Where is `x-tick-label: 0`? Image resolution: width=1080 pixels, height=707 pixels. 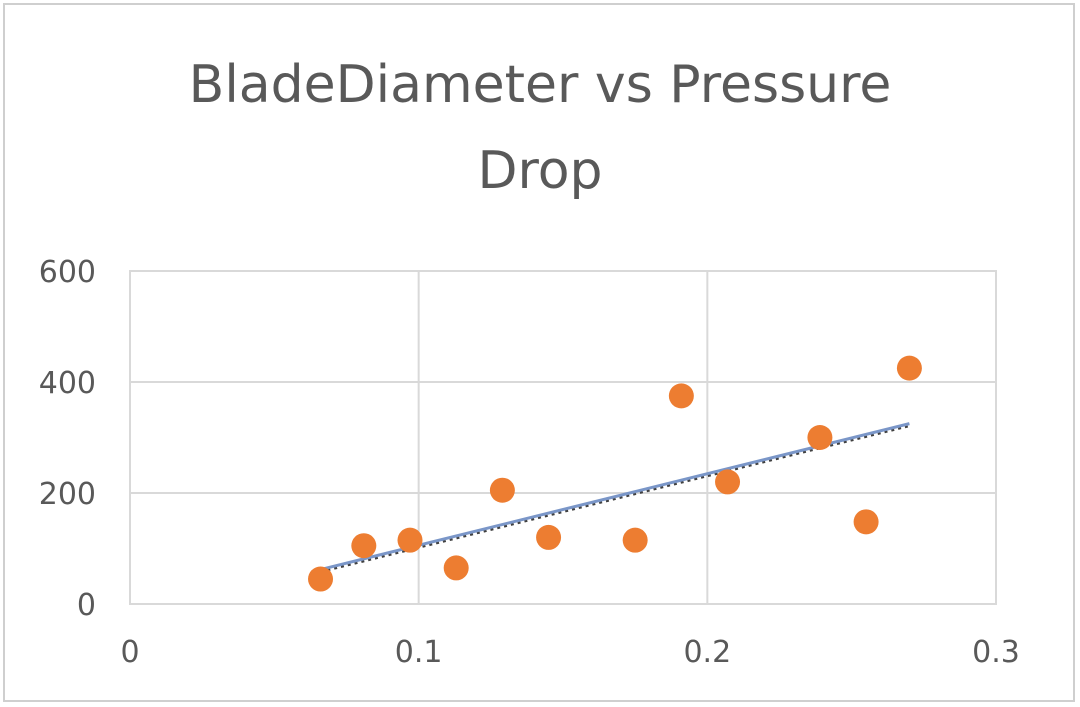 x-tick-label: 0 is located at coordinates (129, 652).